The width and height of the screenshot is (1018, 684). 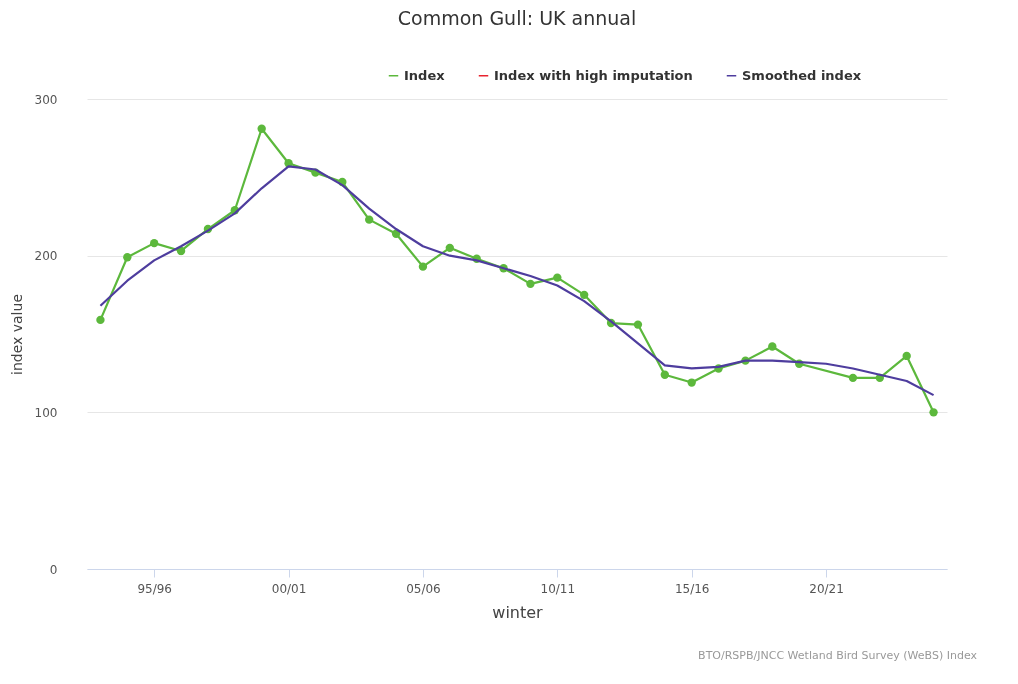 What do you see at coordinates (154, 588) in the screenshot?
I see `x-tick-label: 95/96` at bounding box center [154, 588].